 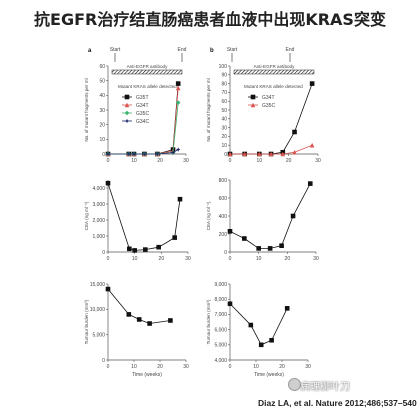 I want to click on a-mid-series-line, so click(x=144, y=217).